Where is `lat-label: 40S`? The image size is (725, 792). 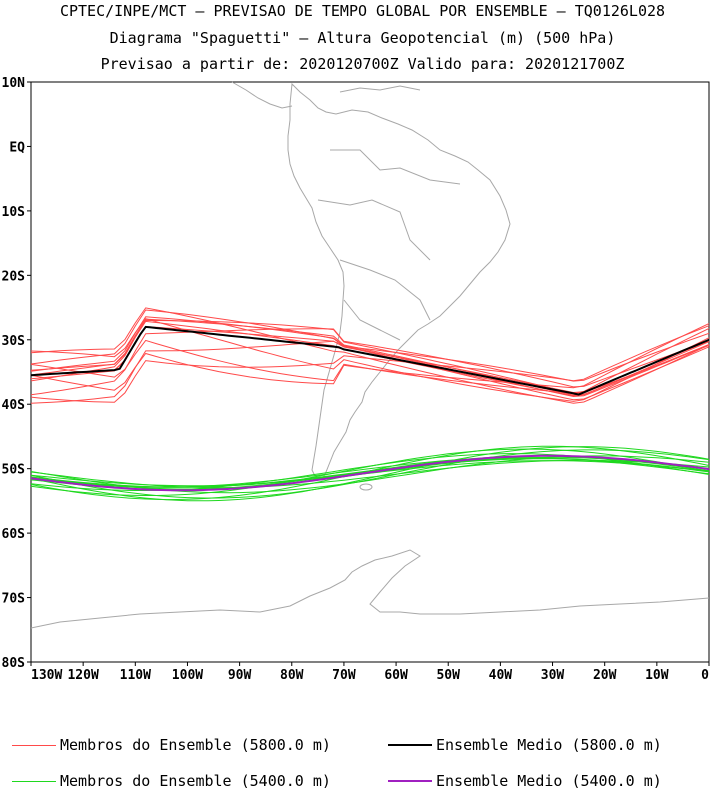
lat-label: 40S is located at coordinates (14, 405).